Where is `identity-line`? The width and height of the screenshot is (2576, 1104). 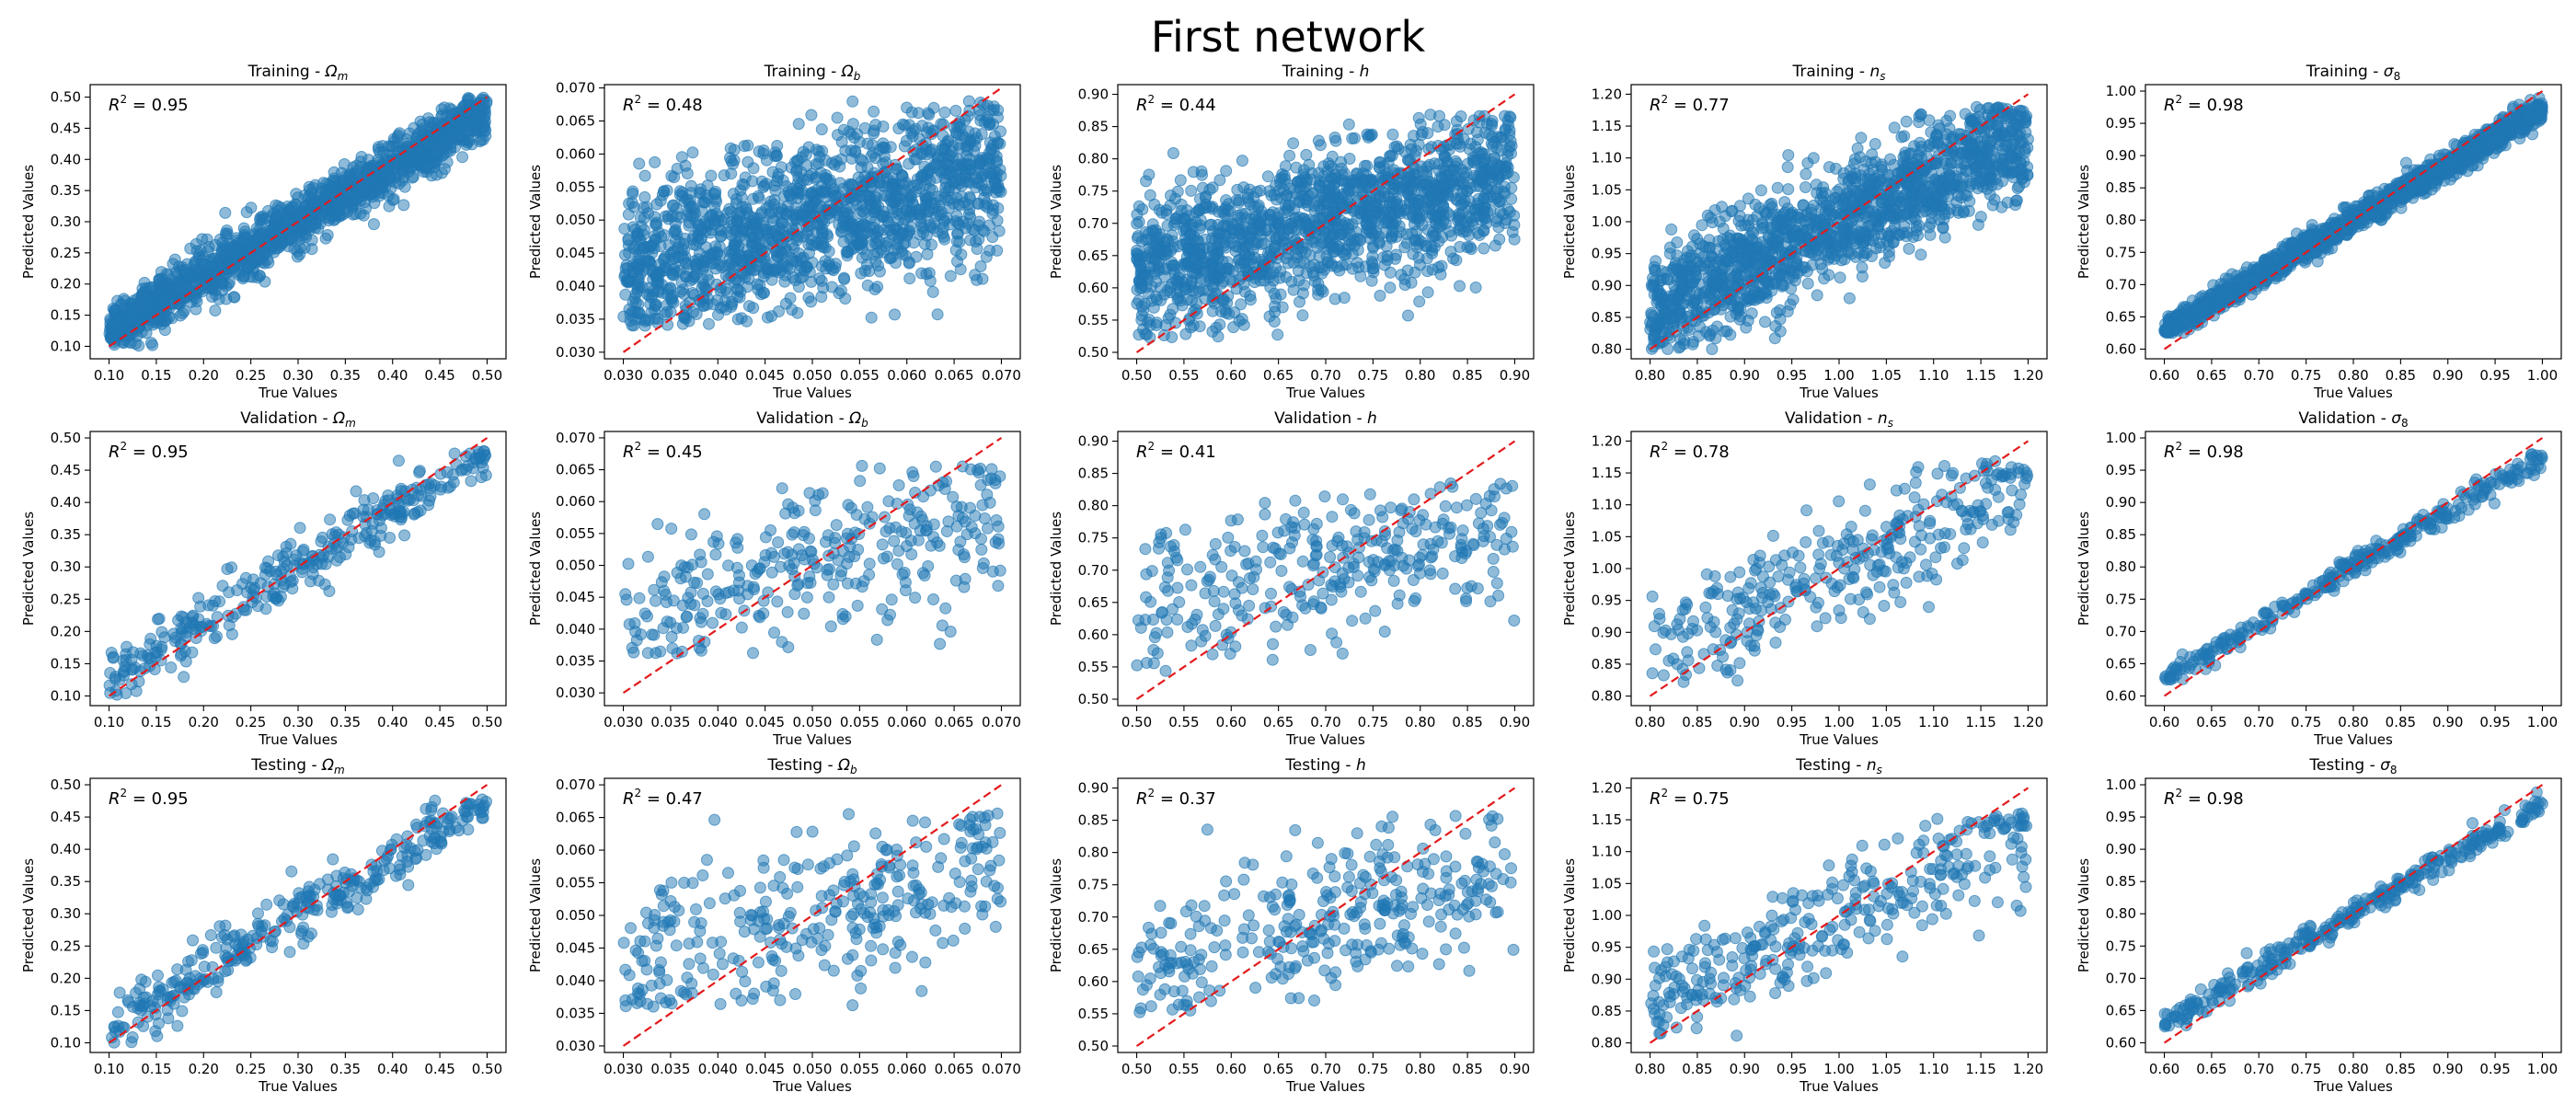 identity-line is located at coordinates (1325, 223).